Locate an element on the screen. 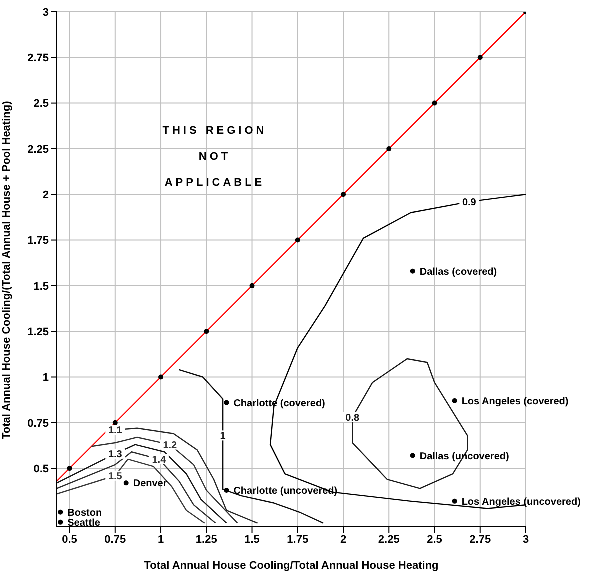 This screenshot has height=573, width=613. annotation: Los Angeles (uncovered) is located at coordinates (521, 502).